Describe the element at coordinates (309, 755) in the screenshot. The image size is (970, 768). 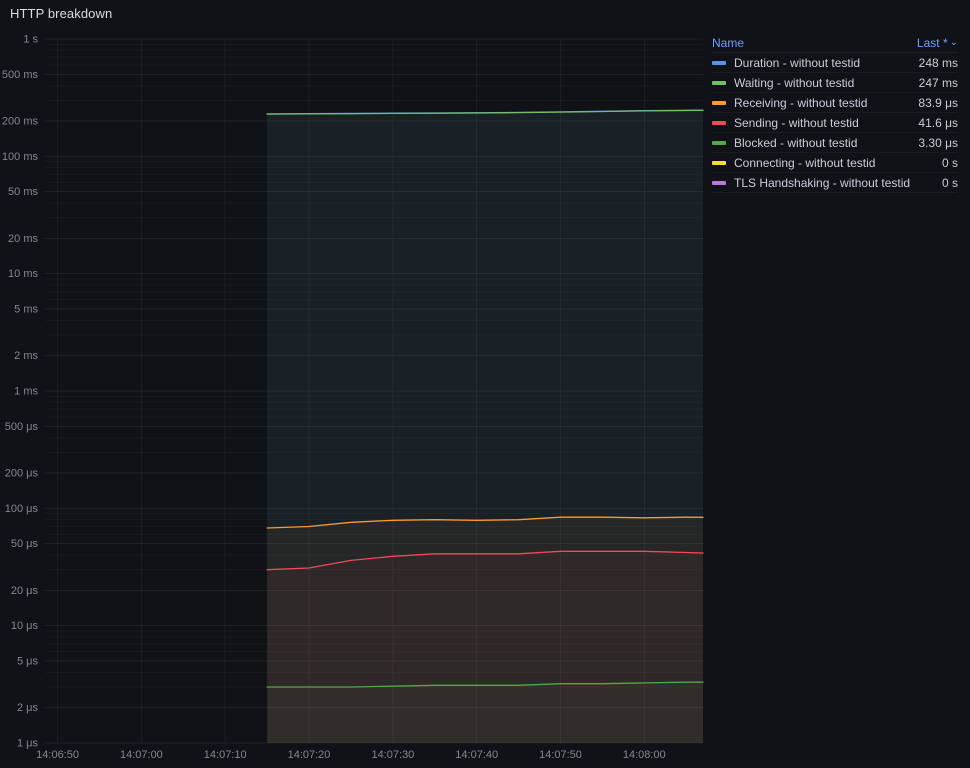
I see `svg-text: 14:07:20` at that location.